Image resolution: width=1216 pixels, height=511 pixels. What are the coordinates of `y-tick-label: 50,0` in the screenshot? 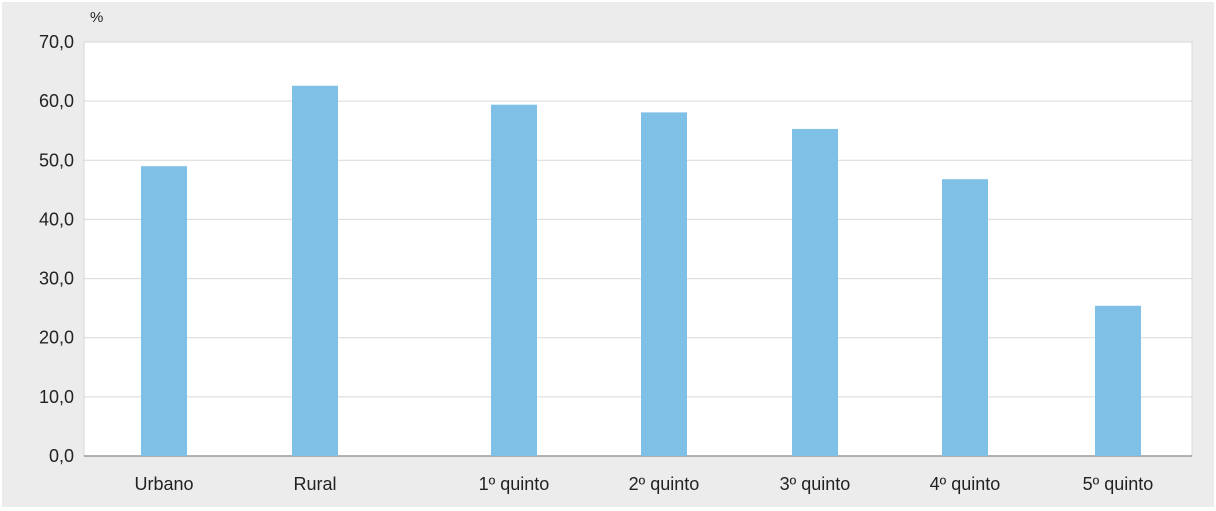 It's located at (56, 160).